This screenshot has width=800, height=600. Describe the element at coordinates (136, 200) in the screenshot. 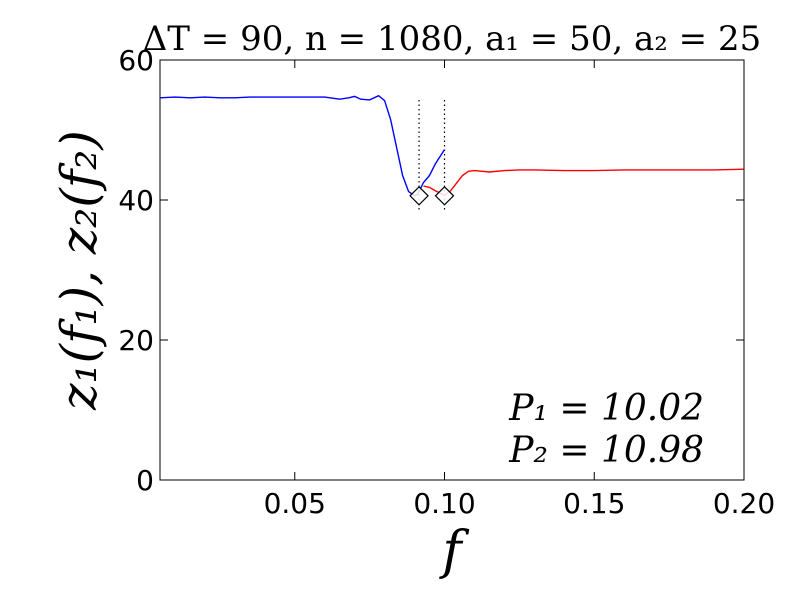

I see `y-tick-label: 40` at that location.